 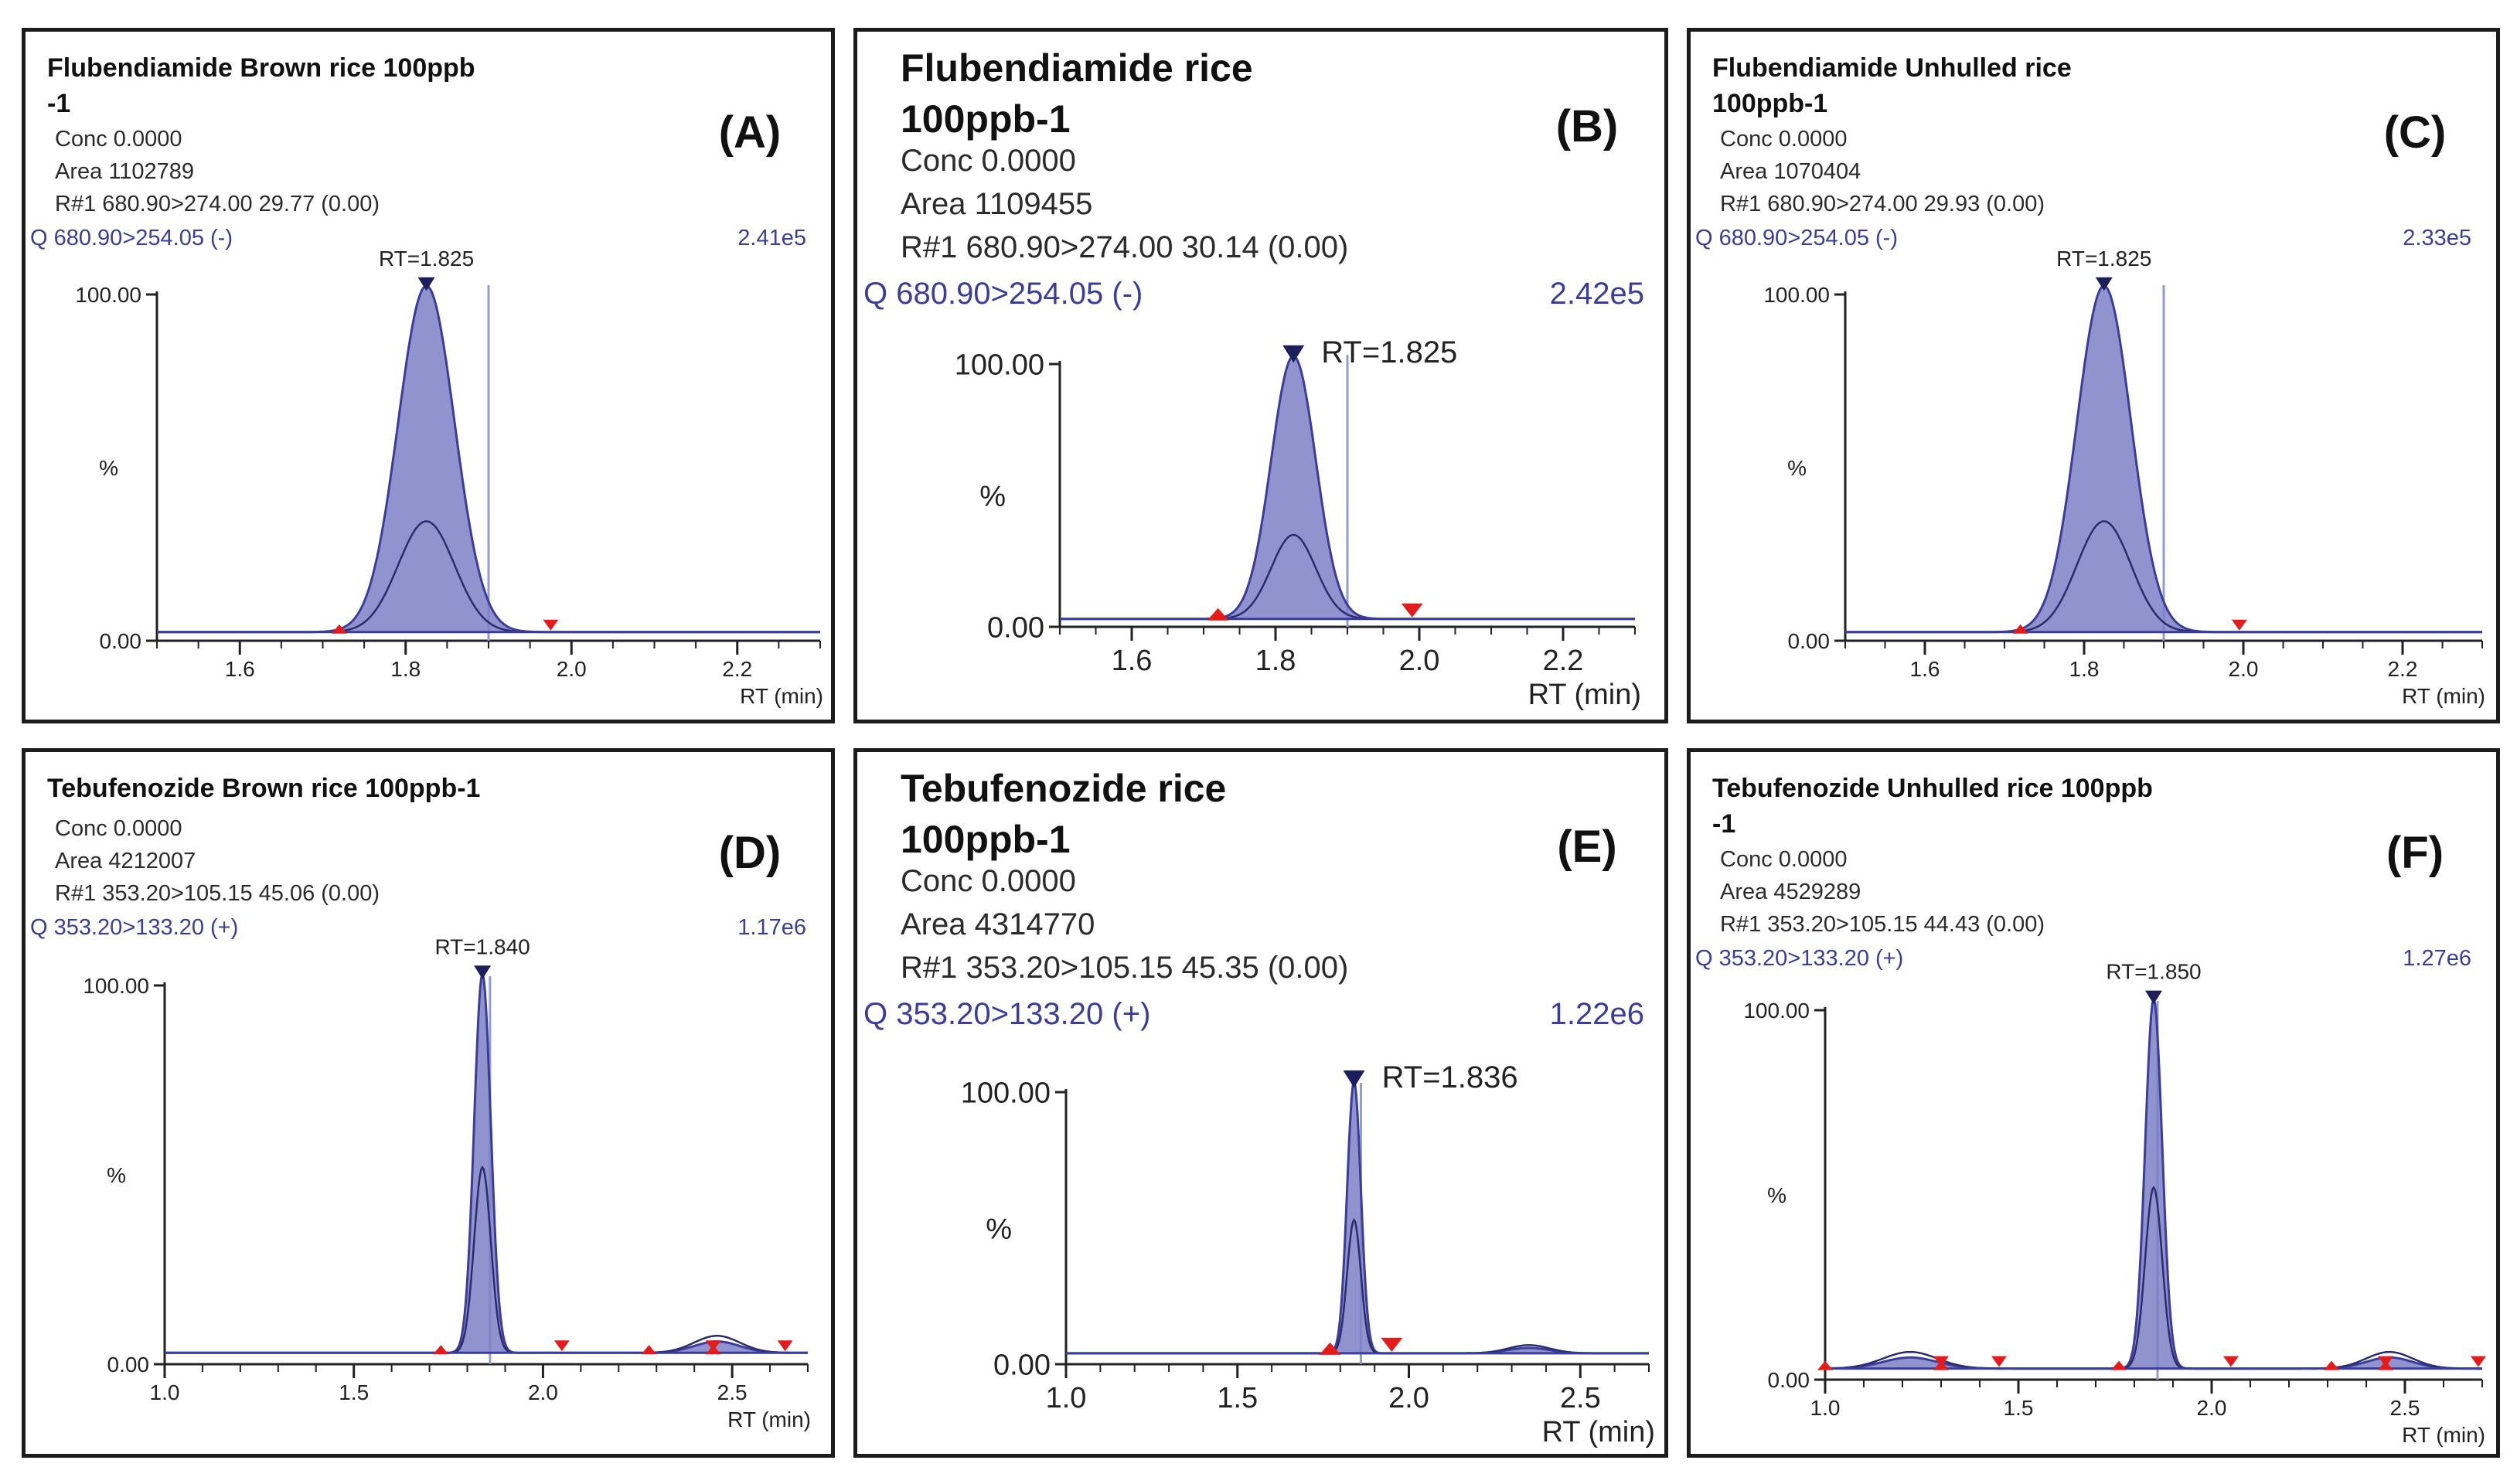 I want to click on intensity-value: 1.22e6, so click(x=1597, y=1014).